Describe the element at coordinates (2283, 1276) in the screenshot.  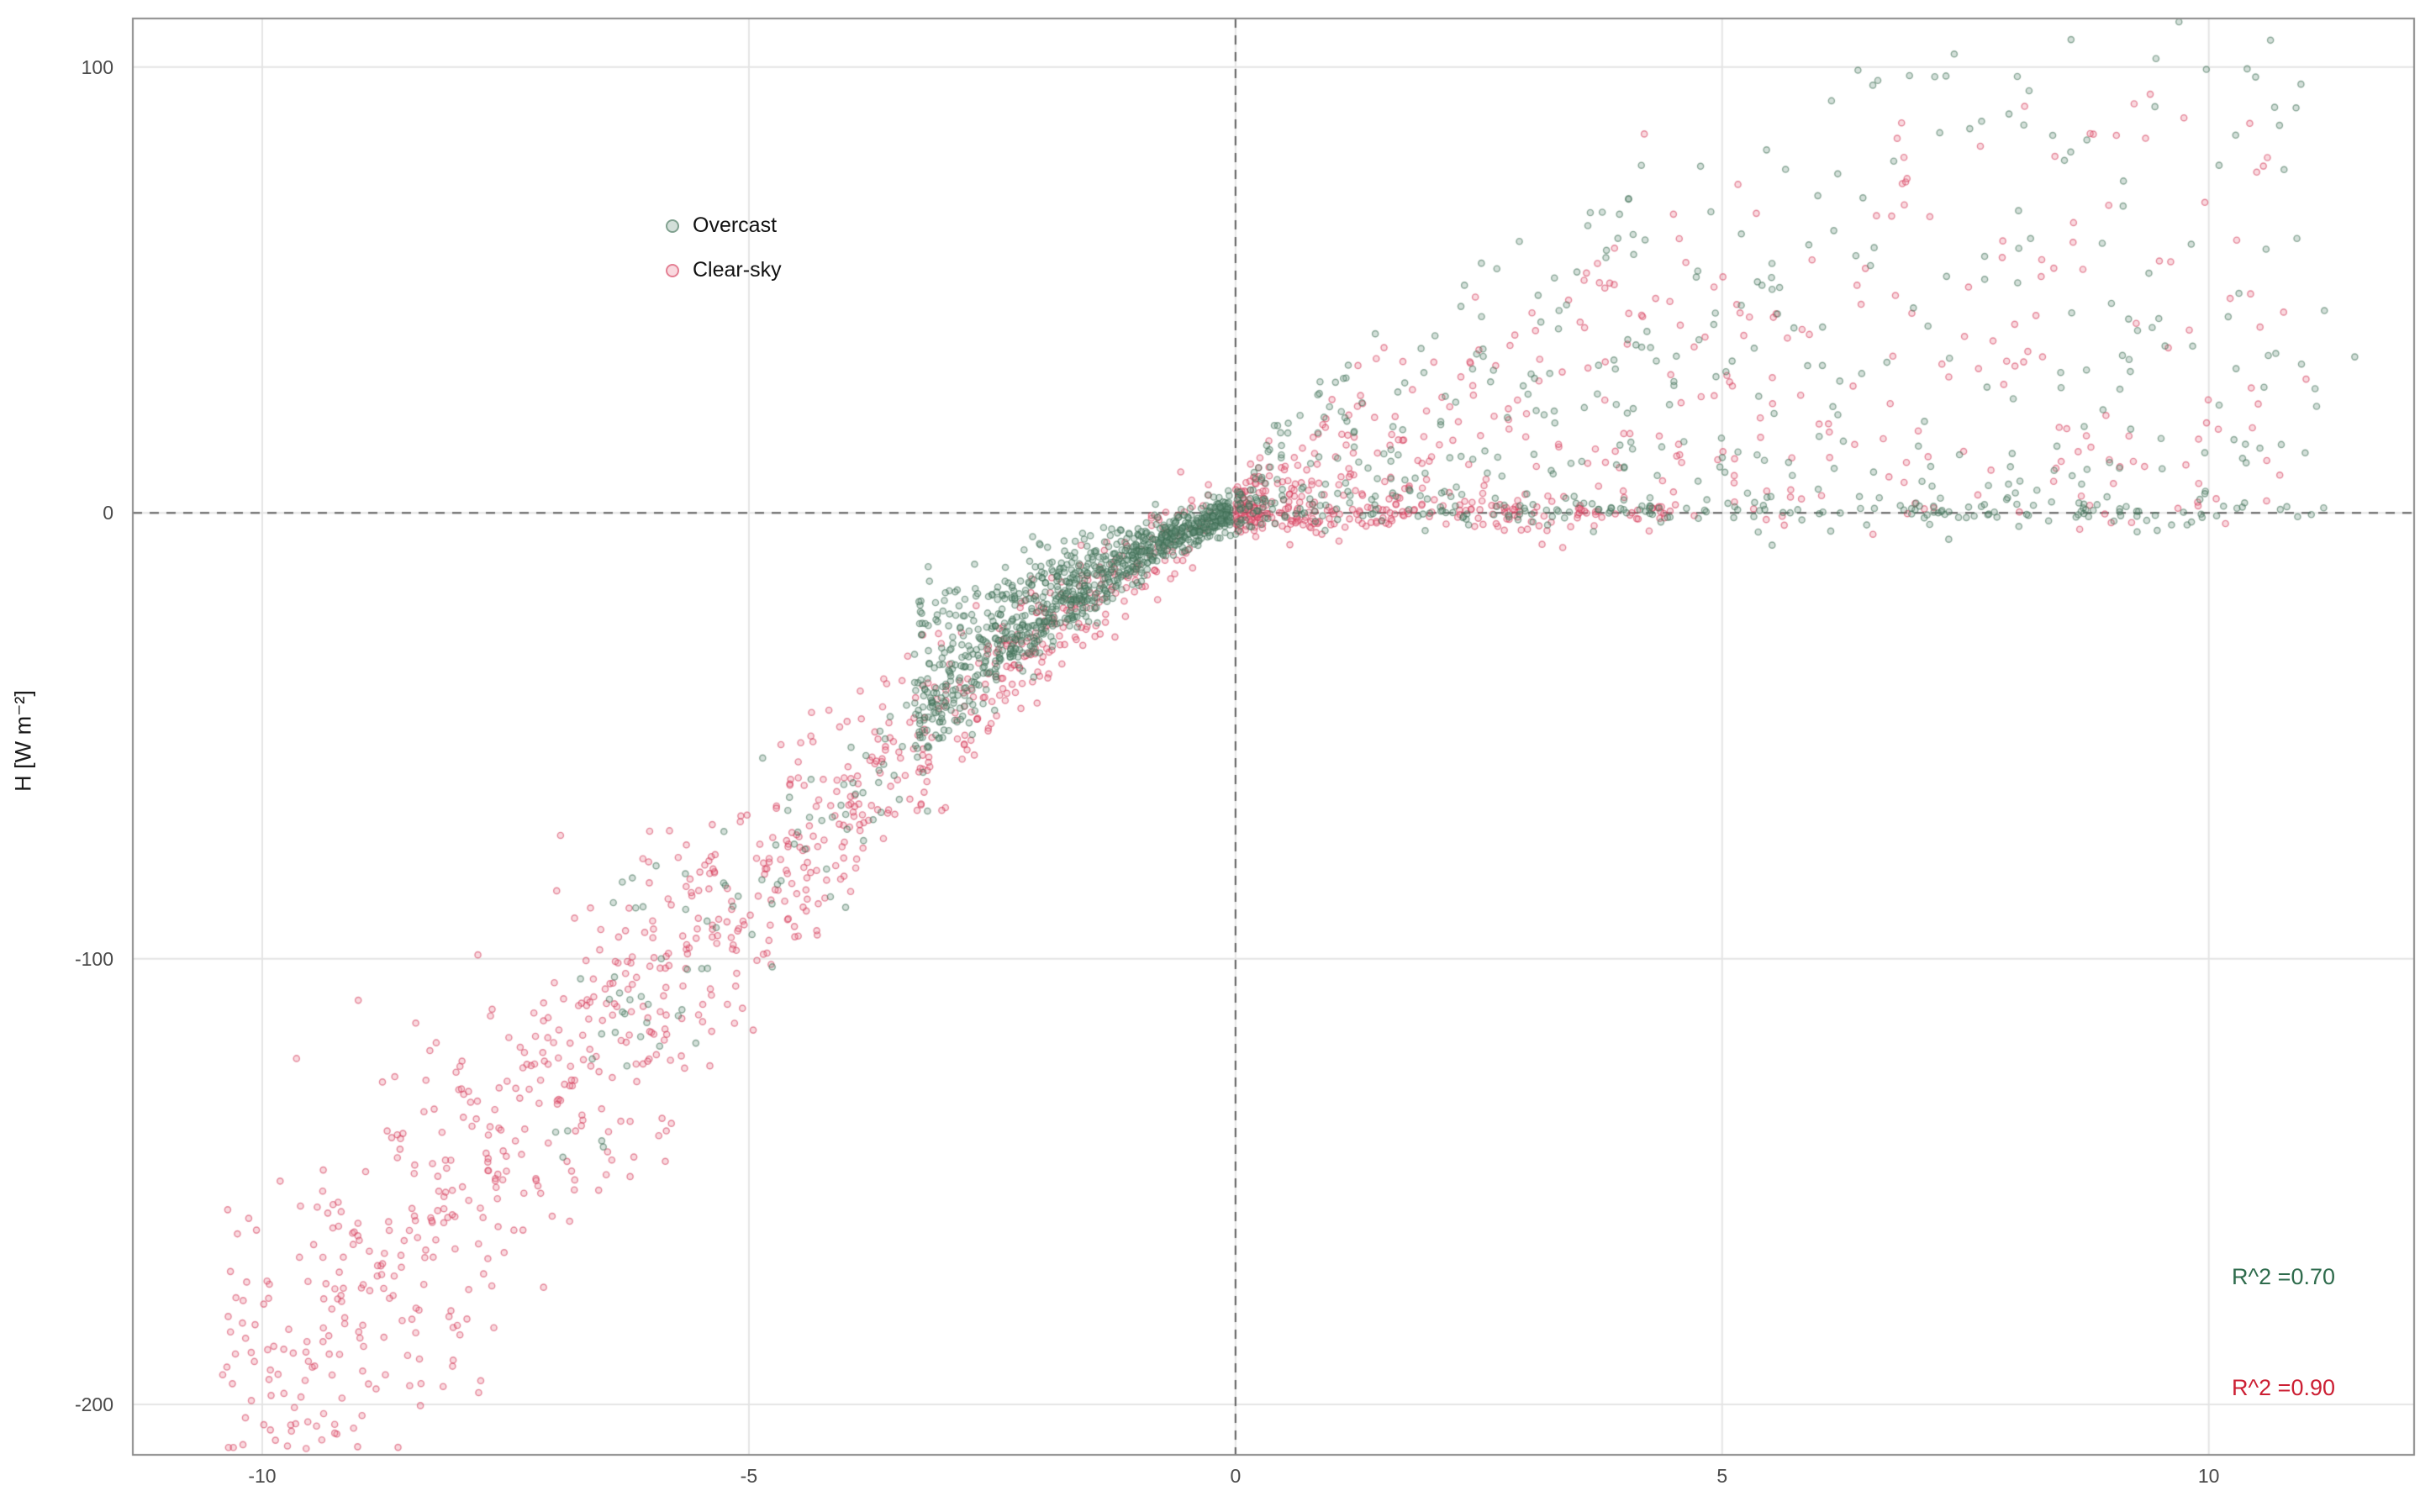
I see `r-squared-overcast-annotation: R^2 =0.70` at that location.